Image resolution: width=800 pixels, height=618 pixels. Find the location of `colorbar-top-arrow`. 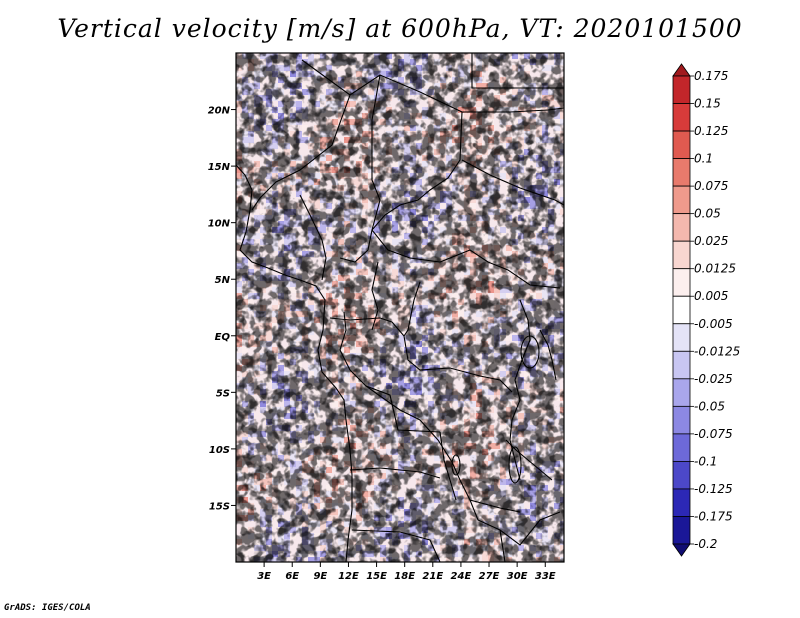

colorbar-top-arrow is located at coordinates (681, 70).